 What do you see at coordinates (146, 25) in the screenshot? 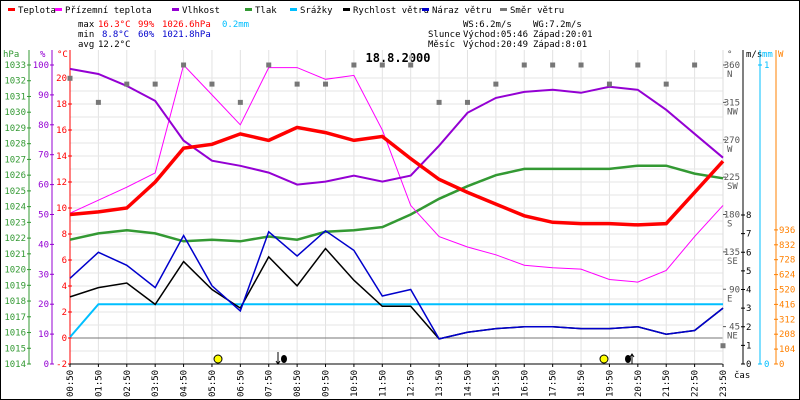
I see `stat-max-hum: 99%` at bounding box center [146, 25].